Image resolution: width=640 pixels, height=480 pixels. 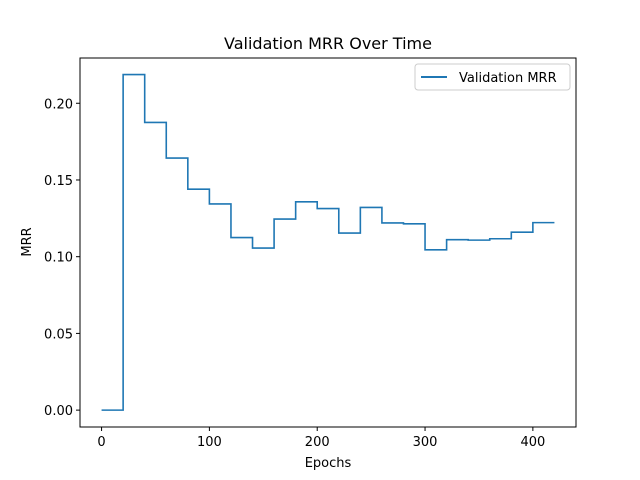 I want to click on y-tick-label: 0.15, so click(x=58, y=181).